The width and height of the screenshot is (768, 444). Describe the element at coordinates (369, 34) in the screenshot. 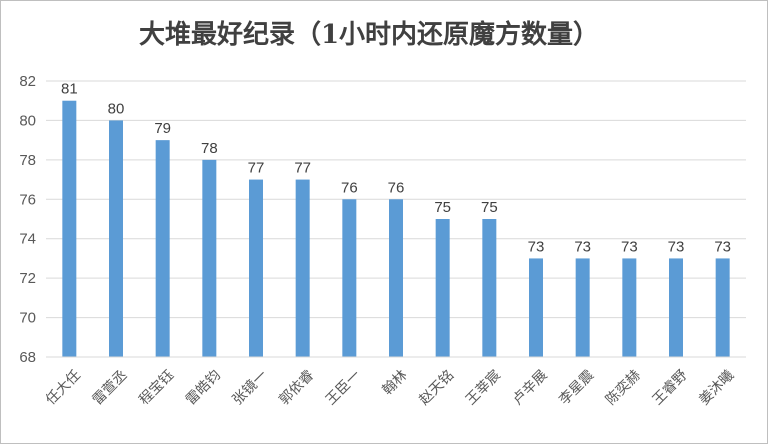

I see `chart-title: 大堆最好纪录（1小时内还原魔方数量）` at that location.